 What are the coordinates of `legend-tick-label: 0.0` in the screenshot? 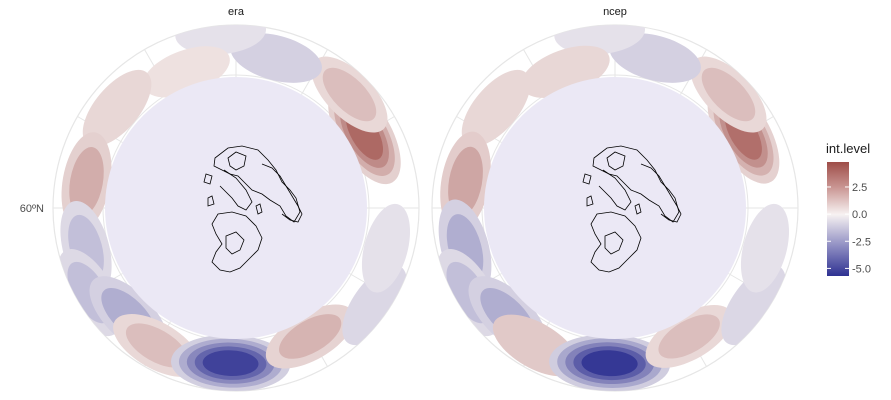 It's located at (859, 215).